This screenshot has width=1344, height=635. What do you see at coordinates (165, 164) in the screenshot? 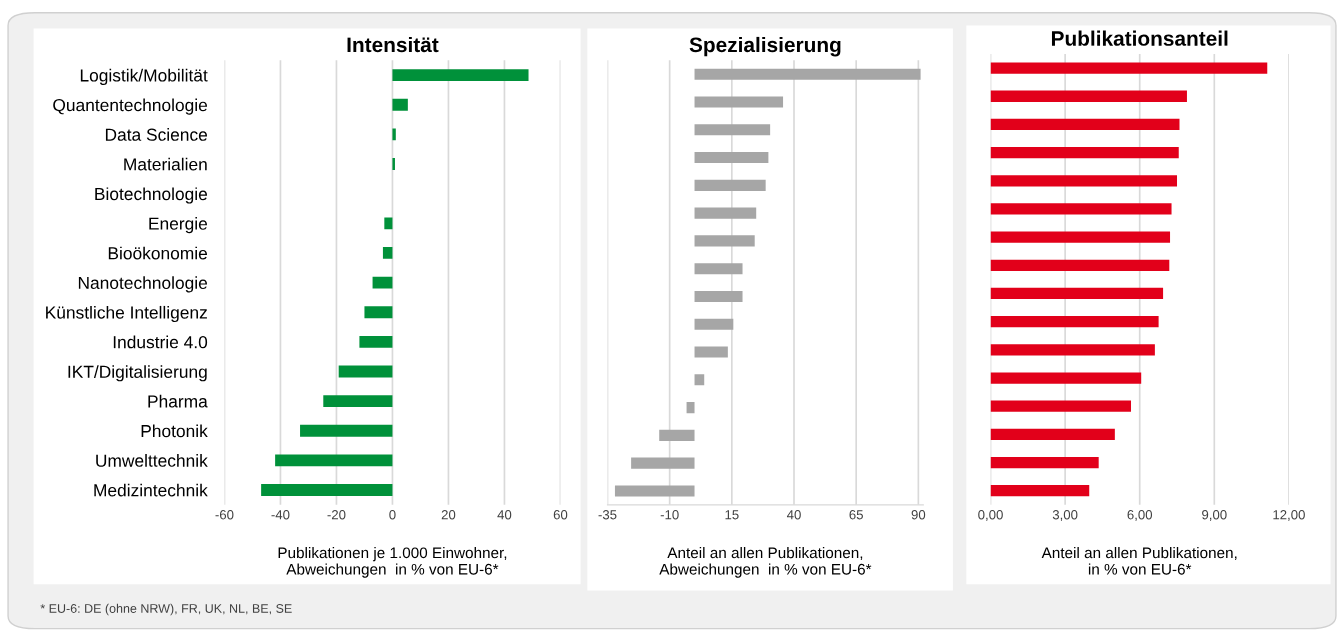
I see `y-tick-label: Materialien` at bounding box center [165, 164].